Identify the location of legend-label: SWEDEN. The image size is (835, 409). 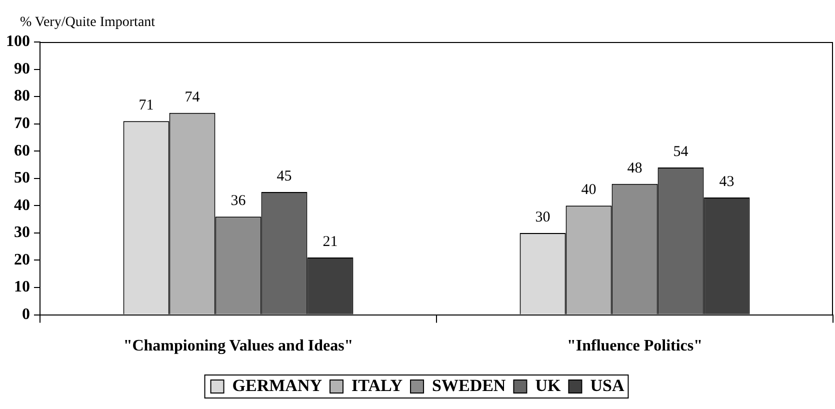
(469, 385).